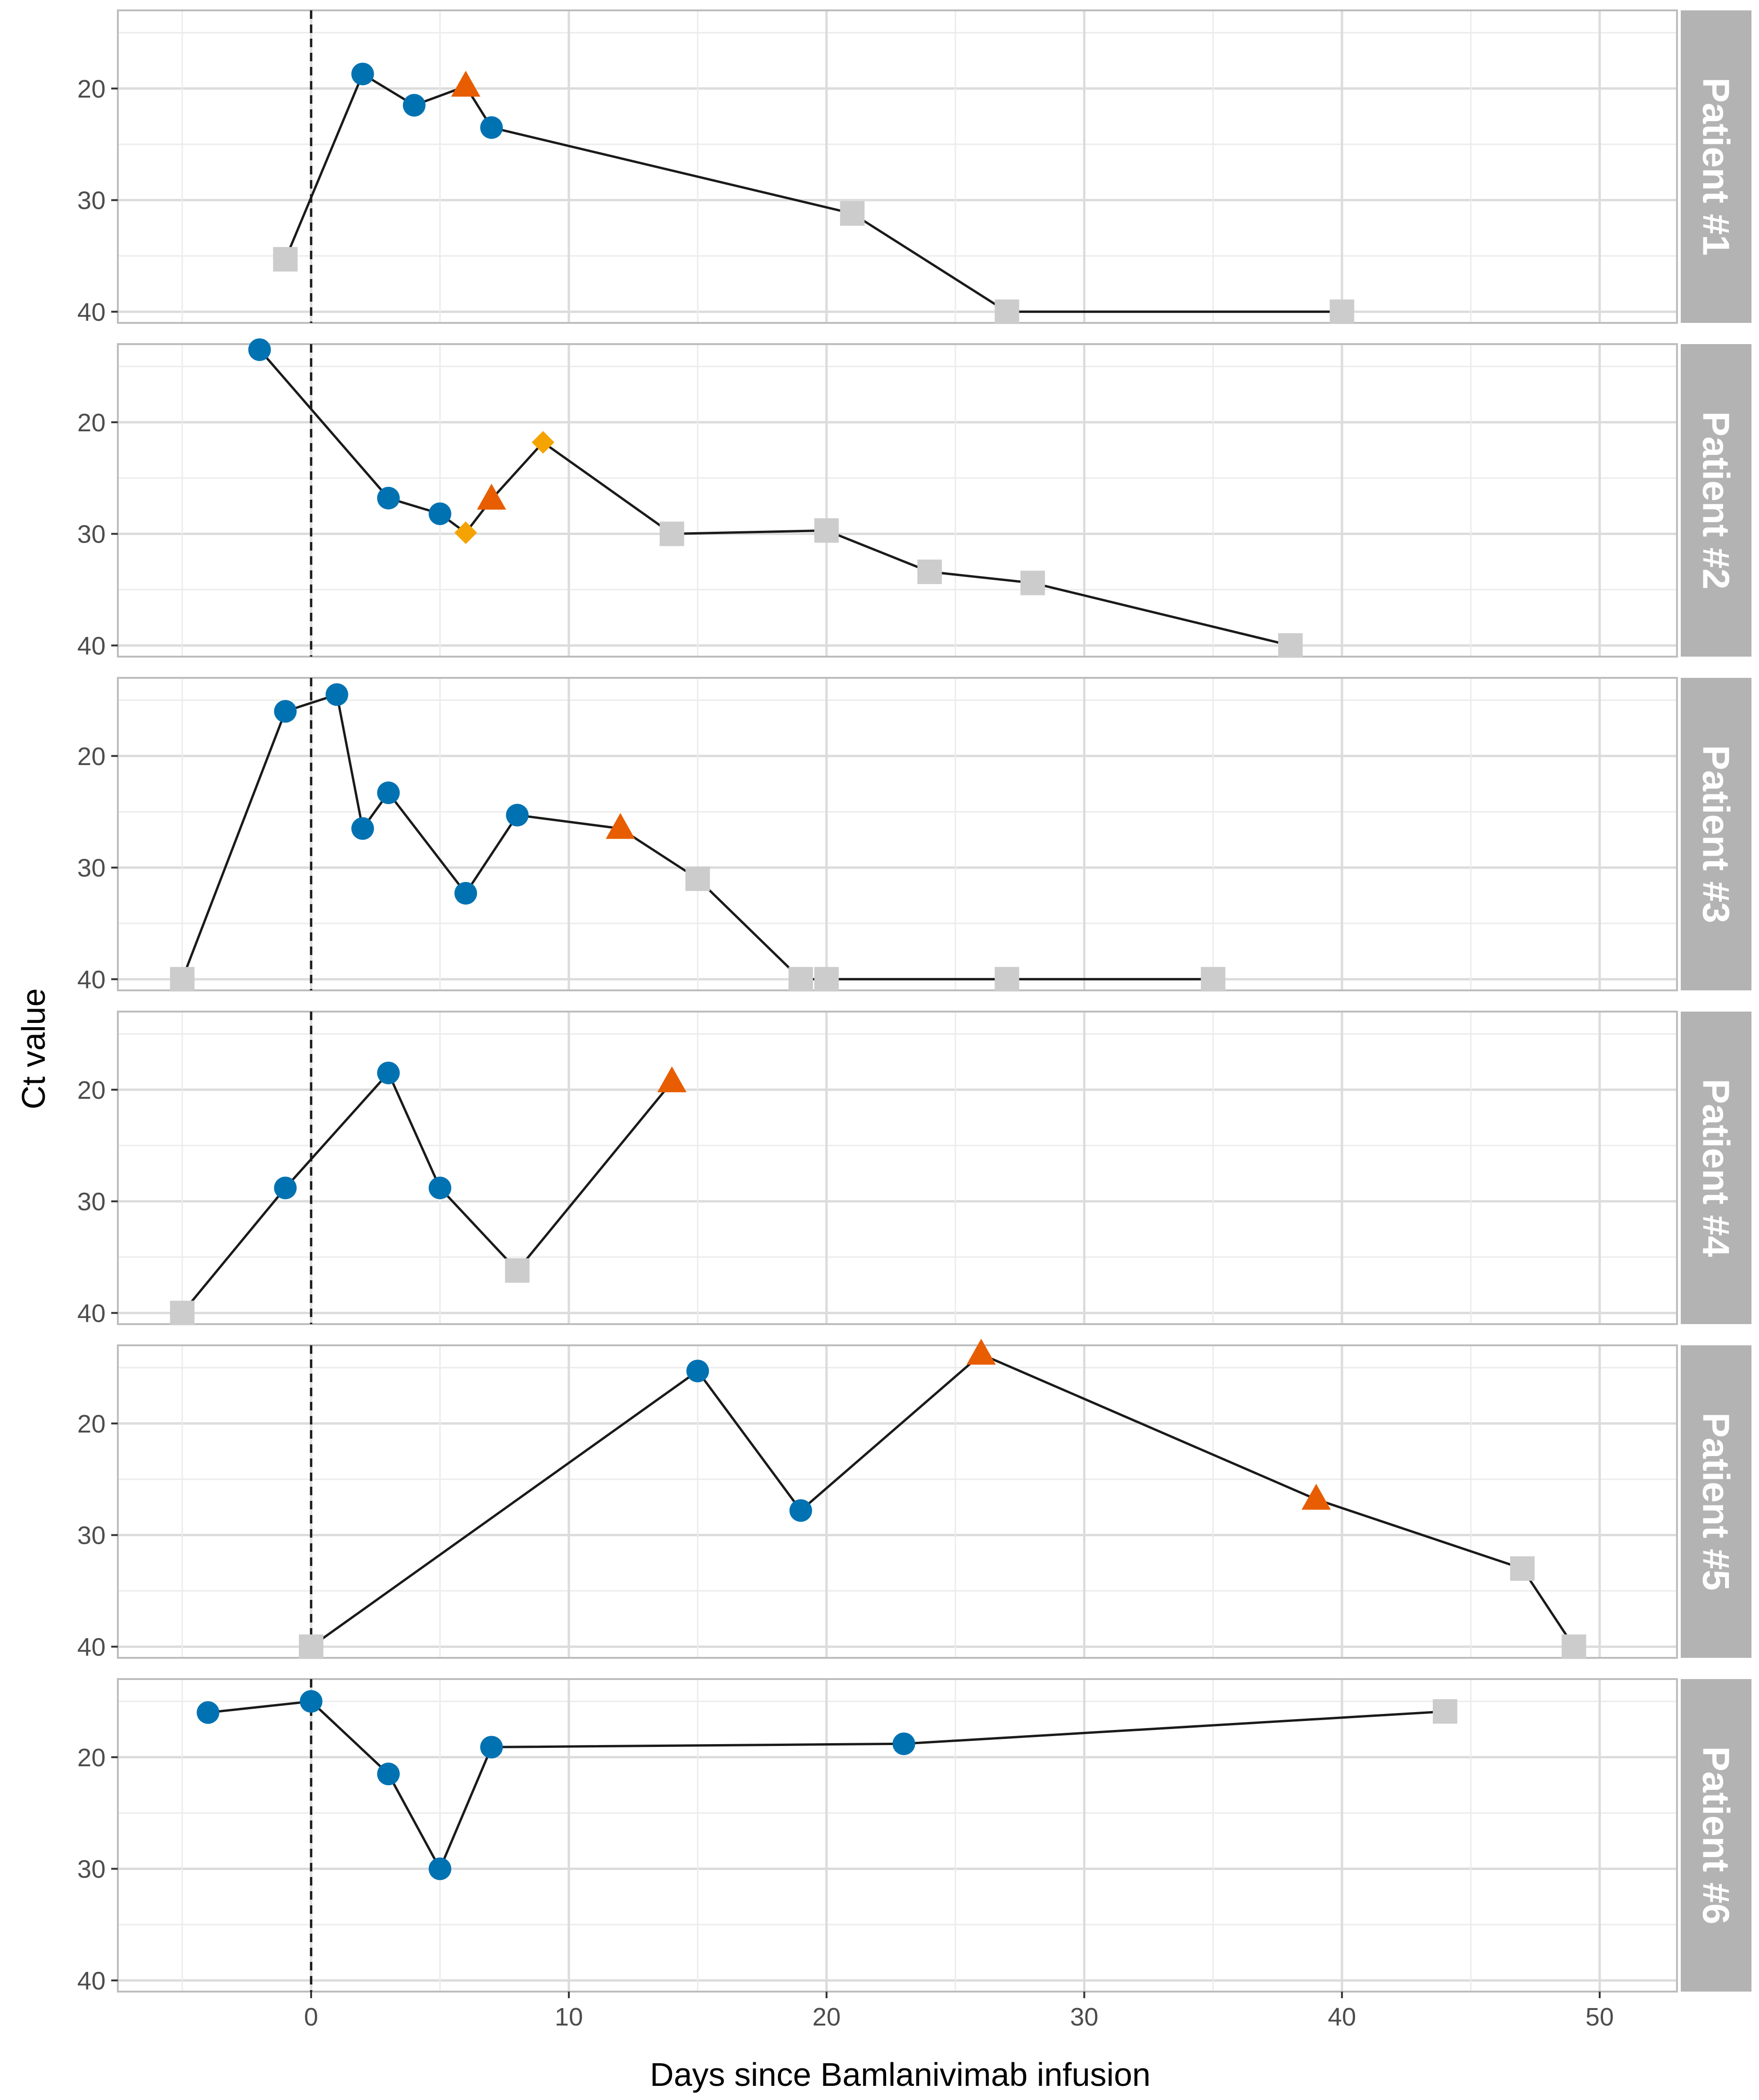 Image resolution: width=1759 pixels, height=2100 pixels. Describe the element at coordinates (1084, 2017) in the screenshot. I see `x-tick-label: 30` at that location.